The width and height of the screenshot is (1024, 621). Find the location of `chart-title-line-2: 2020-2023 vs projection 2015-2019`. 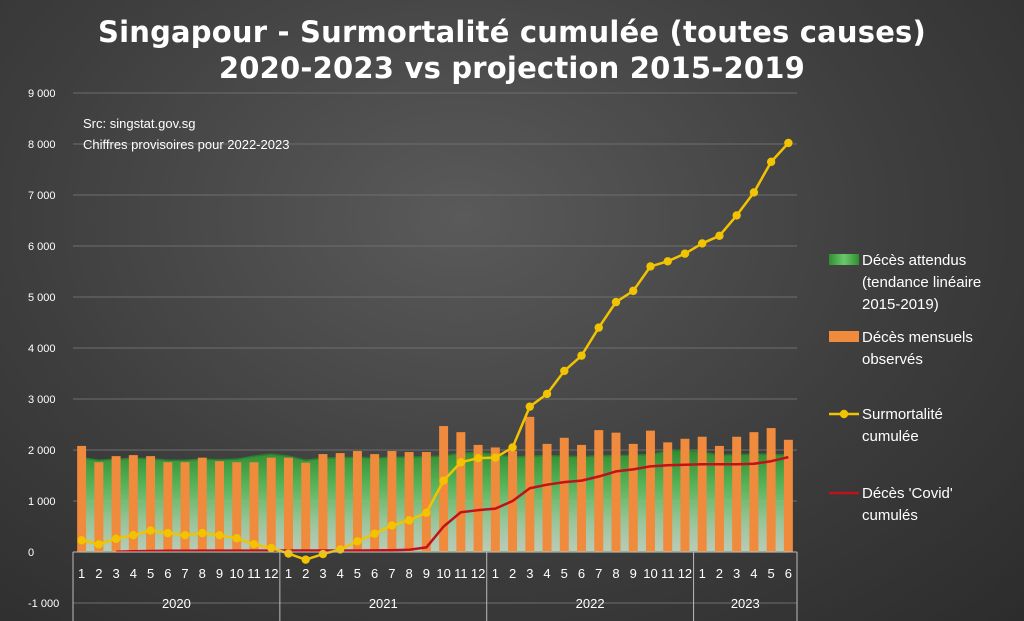

chart-title-line-2: 2020-2023 vs projection 2015-2019 is located at coordinates (512, 68).